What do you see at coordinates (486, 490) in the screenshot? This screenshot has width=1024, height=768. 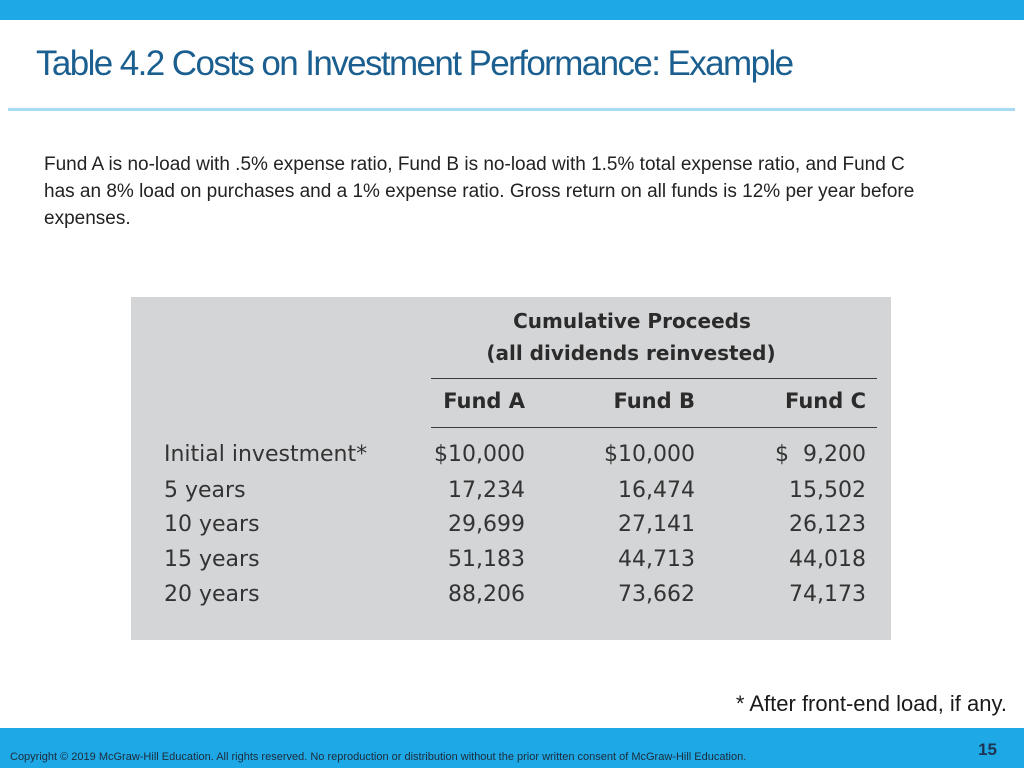 I see `table-cell: 17,234` at bounding box center [486, 490].